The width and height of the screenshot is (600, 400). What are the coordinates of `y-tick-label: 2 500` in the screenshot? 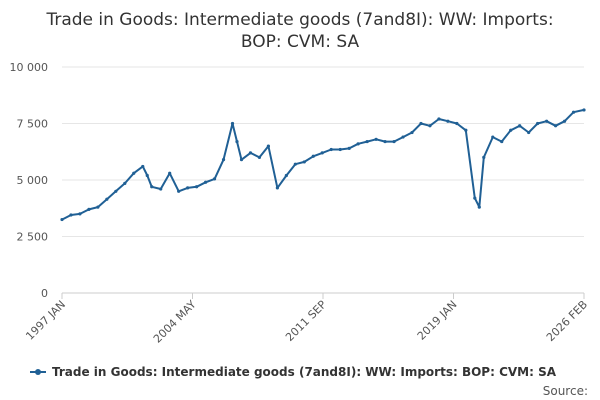 It's located at (33, 237).